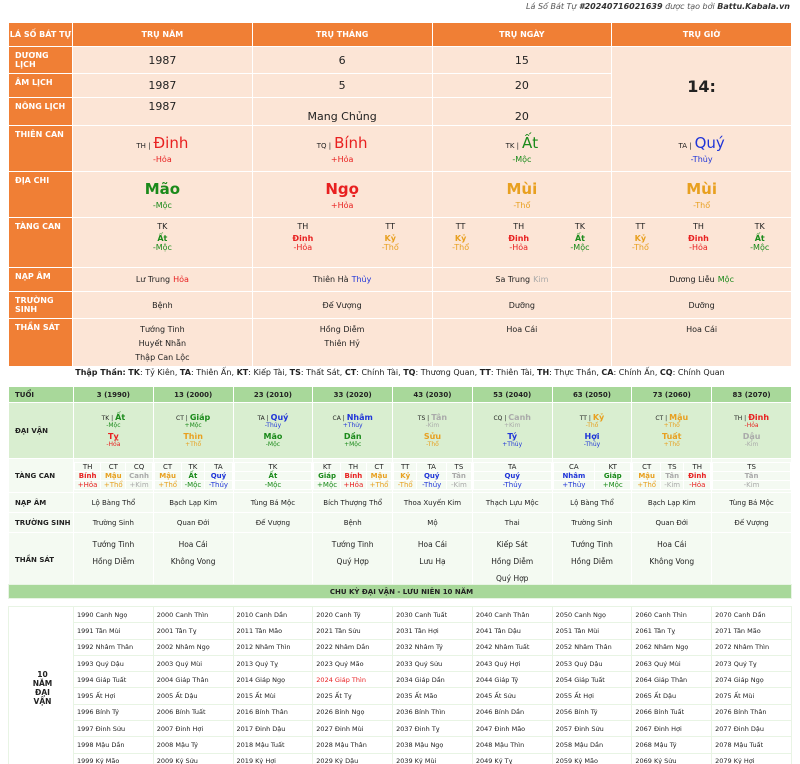  I want to click on dv-tc-name: Kỷ, so click(405, 475).